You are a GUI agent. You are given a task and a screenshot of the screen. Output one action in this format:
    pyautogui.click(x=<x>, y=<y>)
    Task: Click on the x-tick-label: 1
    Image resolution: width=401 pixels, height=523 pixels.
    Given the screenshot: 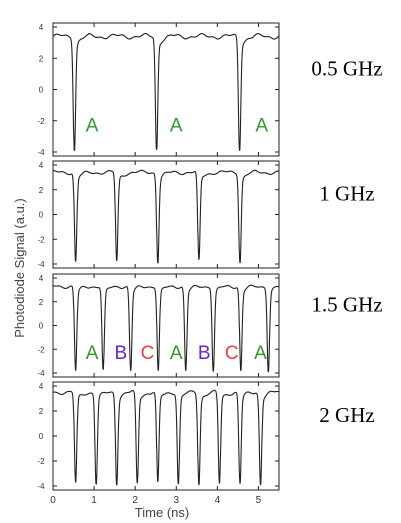 What is the action you would take?
    pyautogui.click(x=94, y=500)
    